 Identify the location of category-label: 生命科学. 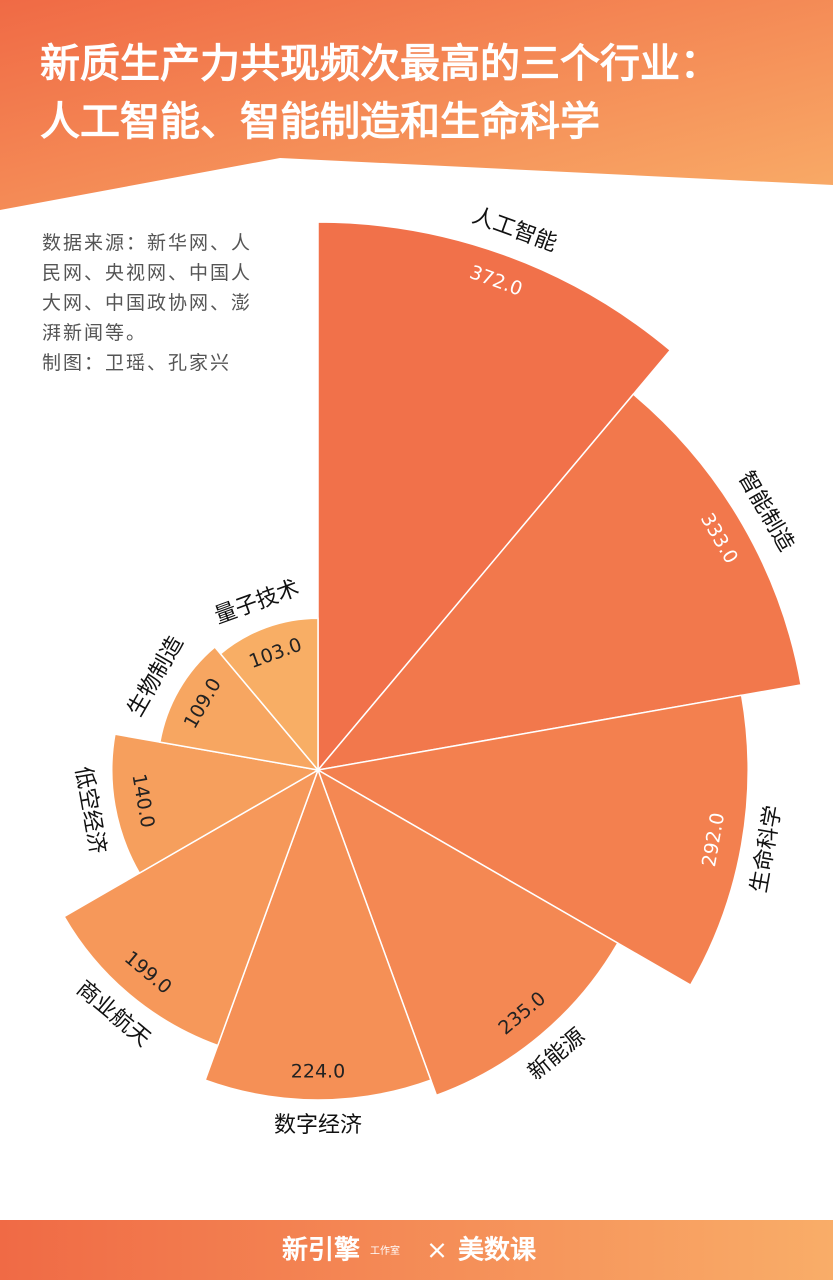
(767, 849).